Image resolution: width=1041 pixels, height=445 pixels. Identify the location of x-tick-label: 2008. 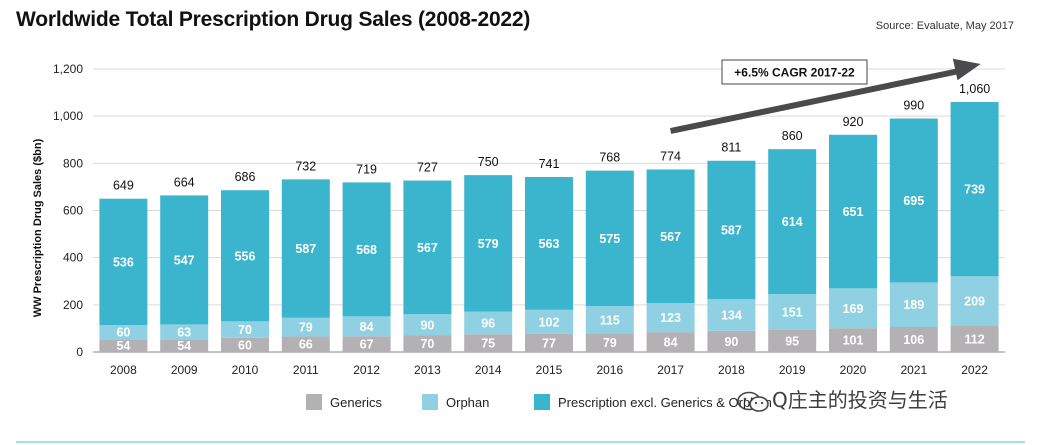
(123, 370).